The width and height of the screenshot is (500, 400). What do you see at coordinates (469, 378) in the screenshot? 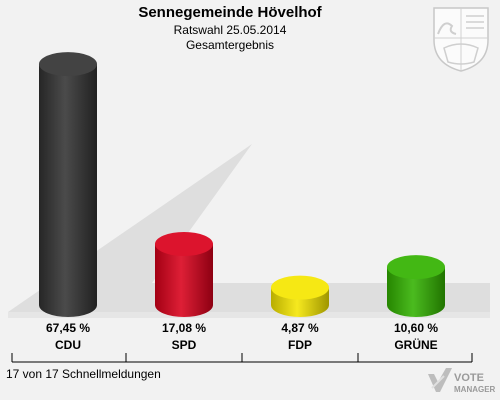
I see `logo-text-vote: VOTE` at bounding box center [469, 378].